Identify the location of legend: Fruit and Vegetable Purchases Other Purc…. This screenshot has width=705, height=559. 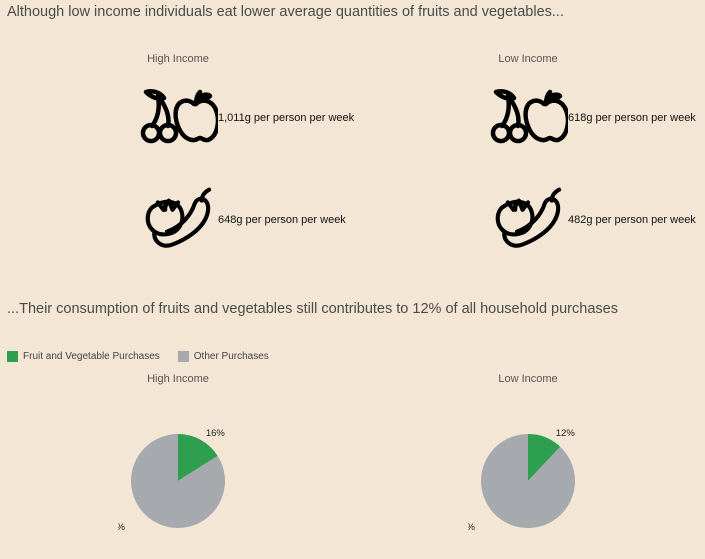
(147, 356).